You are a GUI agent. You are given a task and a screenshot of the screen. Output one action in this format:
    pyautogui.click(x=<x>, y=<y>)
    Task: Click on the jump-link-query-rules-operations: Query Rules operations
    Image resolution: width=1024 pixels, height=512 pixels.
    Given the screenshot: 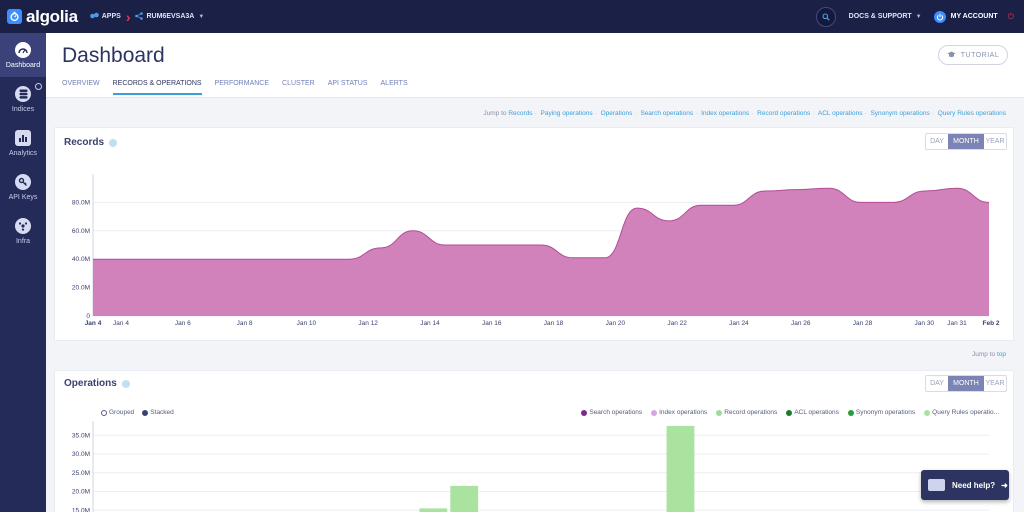 What is the action you would take?
    pyautogui.click(x=971, y=113)
    